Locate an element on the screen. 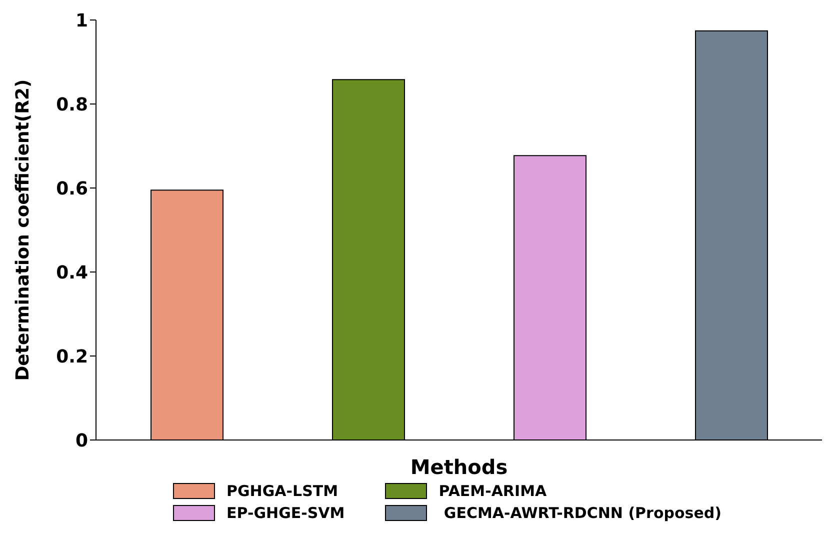 The image size is (834, 544). y-tick-label: 0.8 is located at coordinates (72, 105).